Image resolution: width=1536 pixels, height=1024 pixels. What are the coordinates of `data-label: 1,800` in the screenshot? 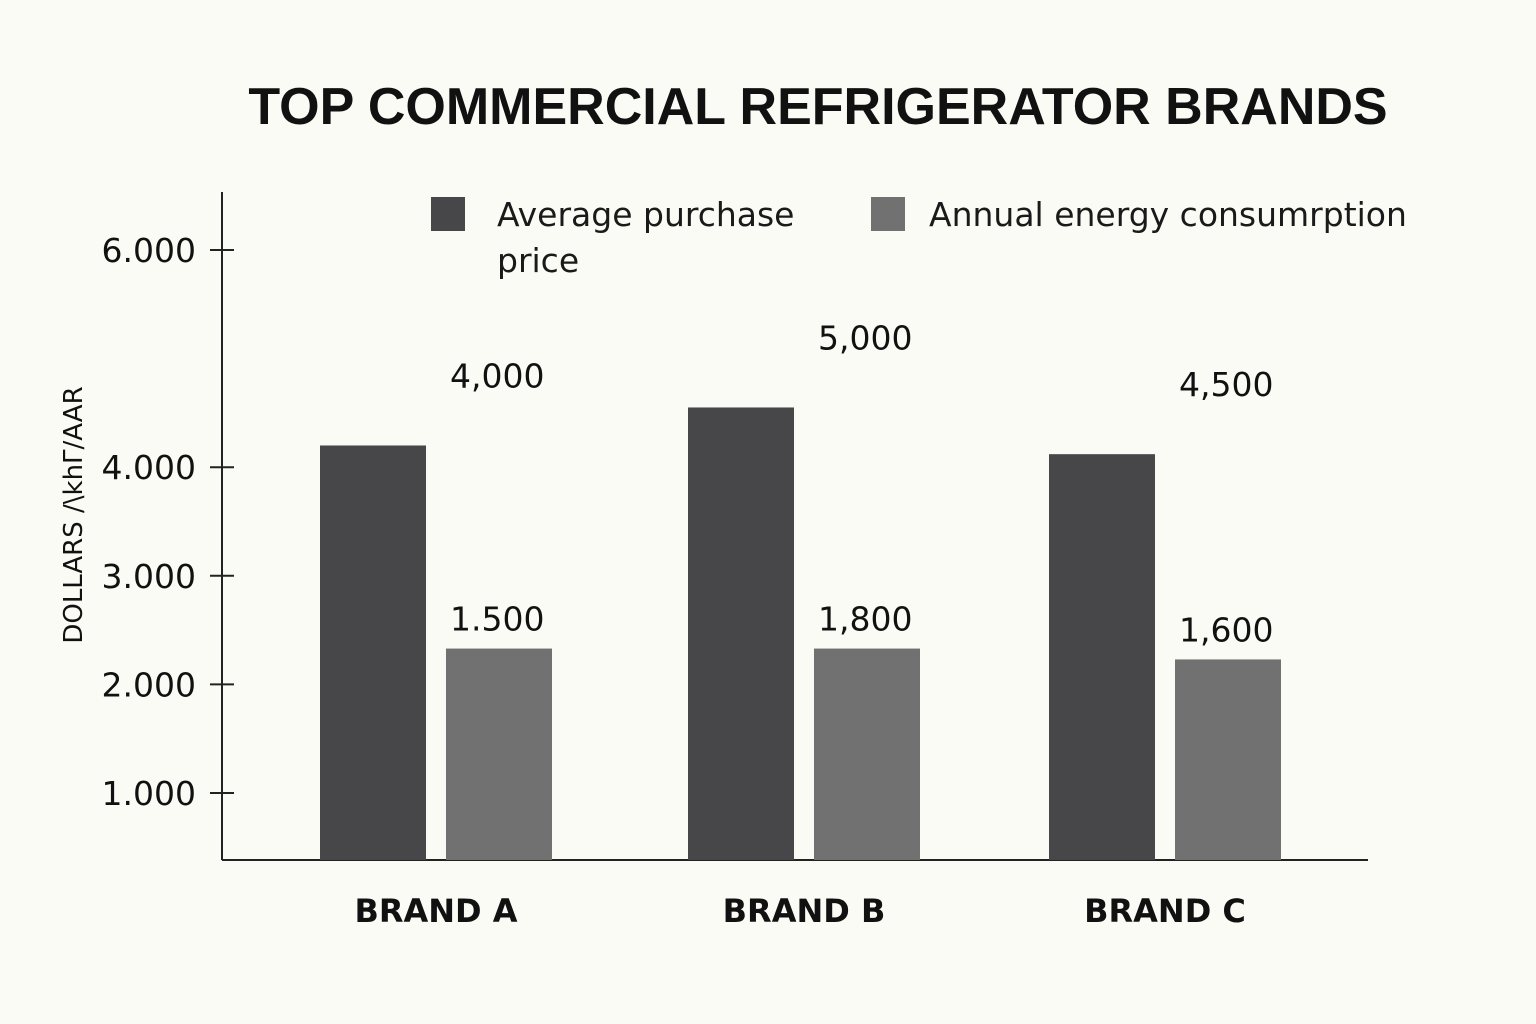 It's located at (865, 619).